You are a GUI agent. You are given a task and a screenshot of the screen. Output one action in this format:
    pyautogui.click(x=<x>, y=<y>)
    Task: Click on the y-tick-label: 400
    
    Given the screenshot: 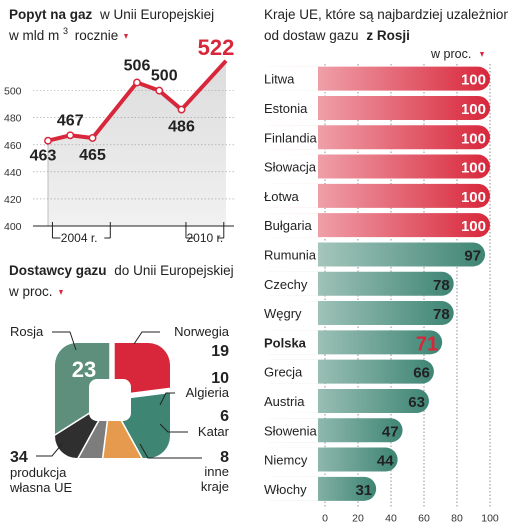 What is the action you would take?
    pyautogui.click(x=13, y=227)
    